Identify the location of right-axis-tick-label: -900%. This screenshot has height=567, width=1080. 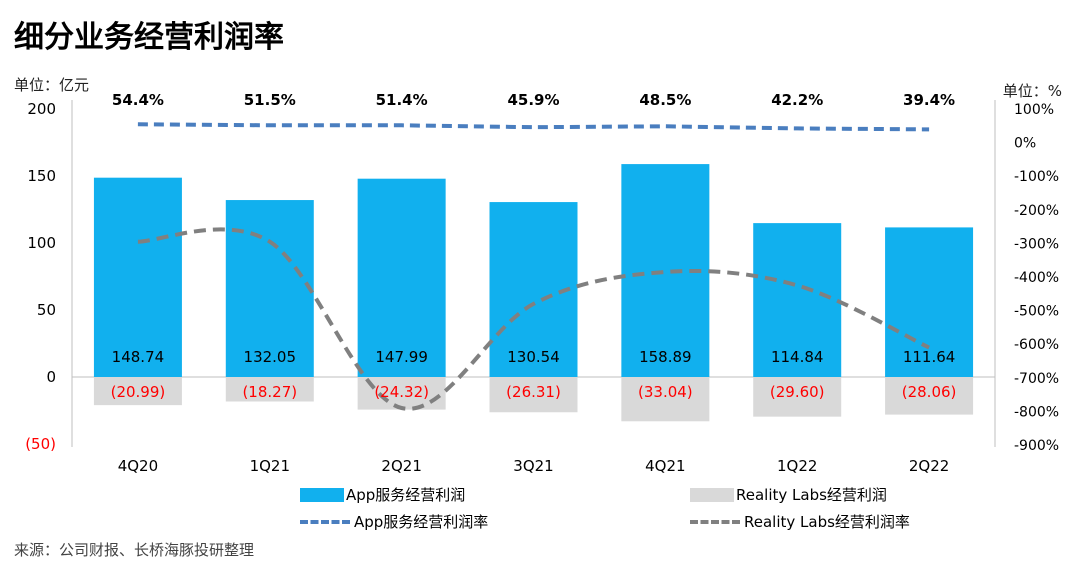
(1036, 446).